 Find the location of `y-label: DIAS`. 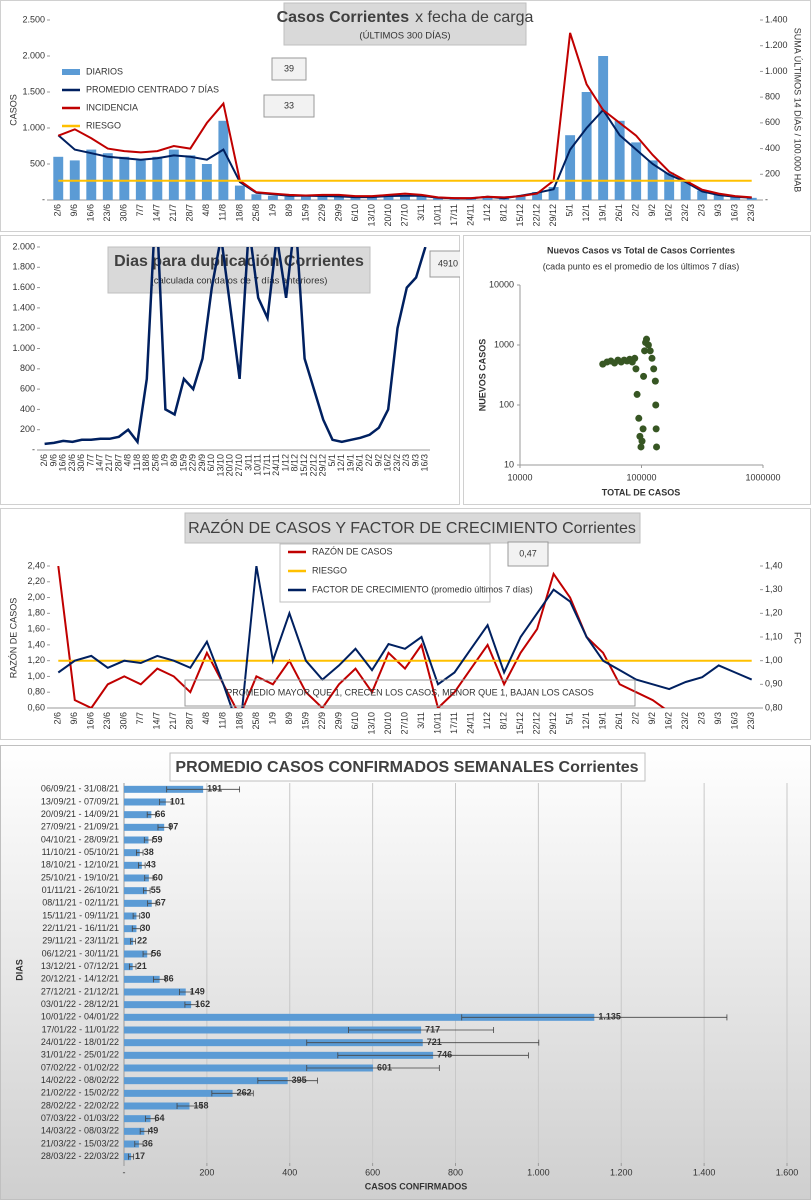

y-label: DIAS is located at coordinates (19, 970).